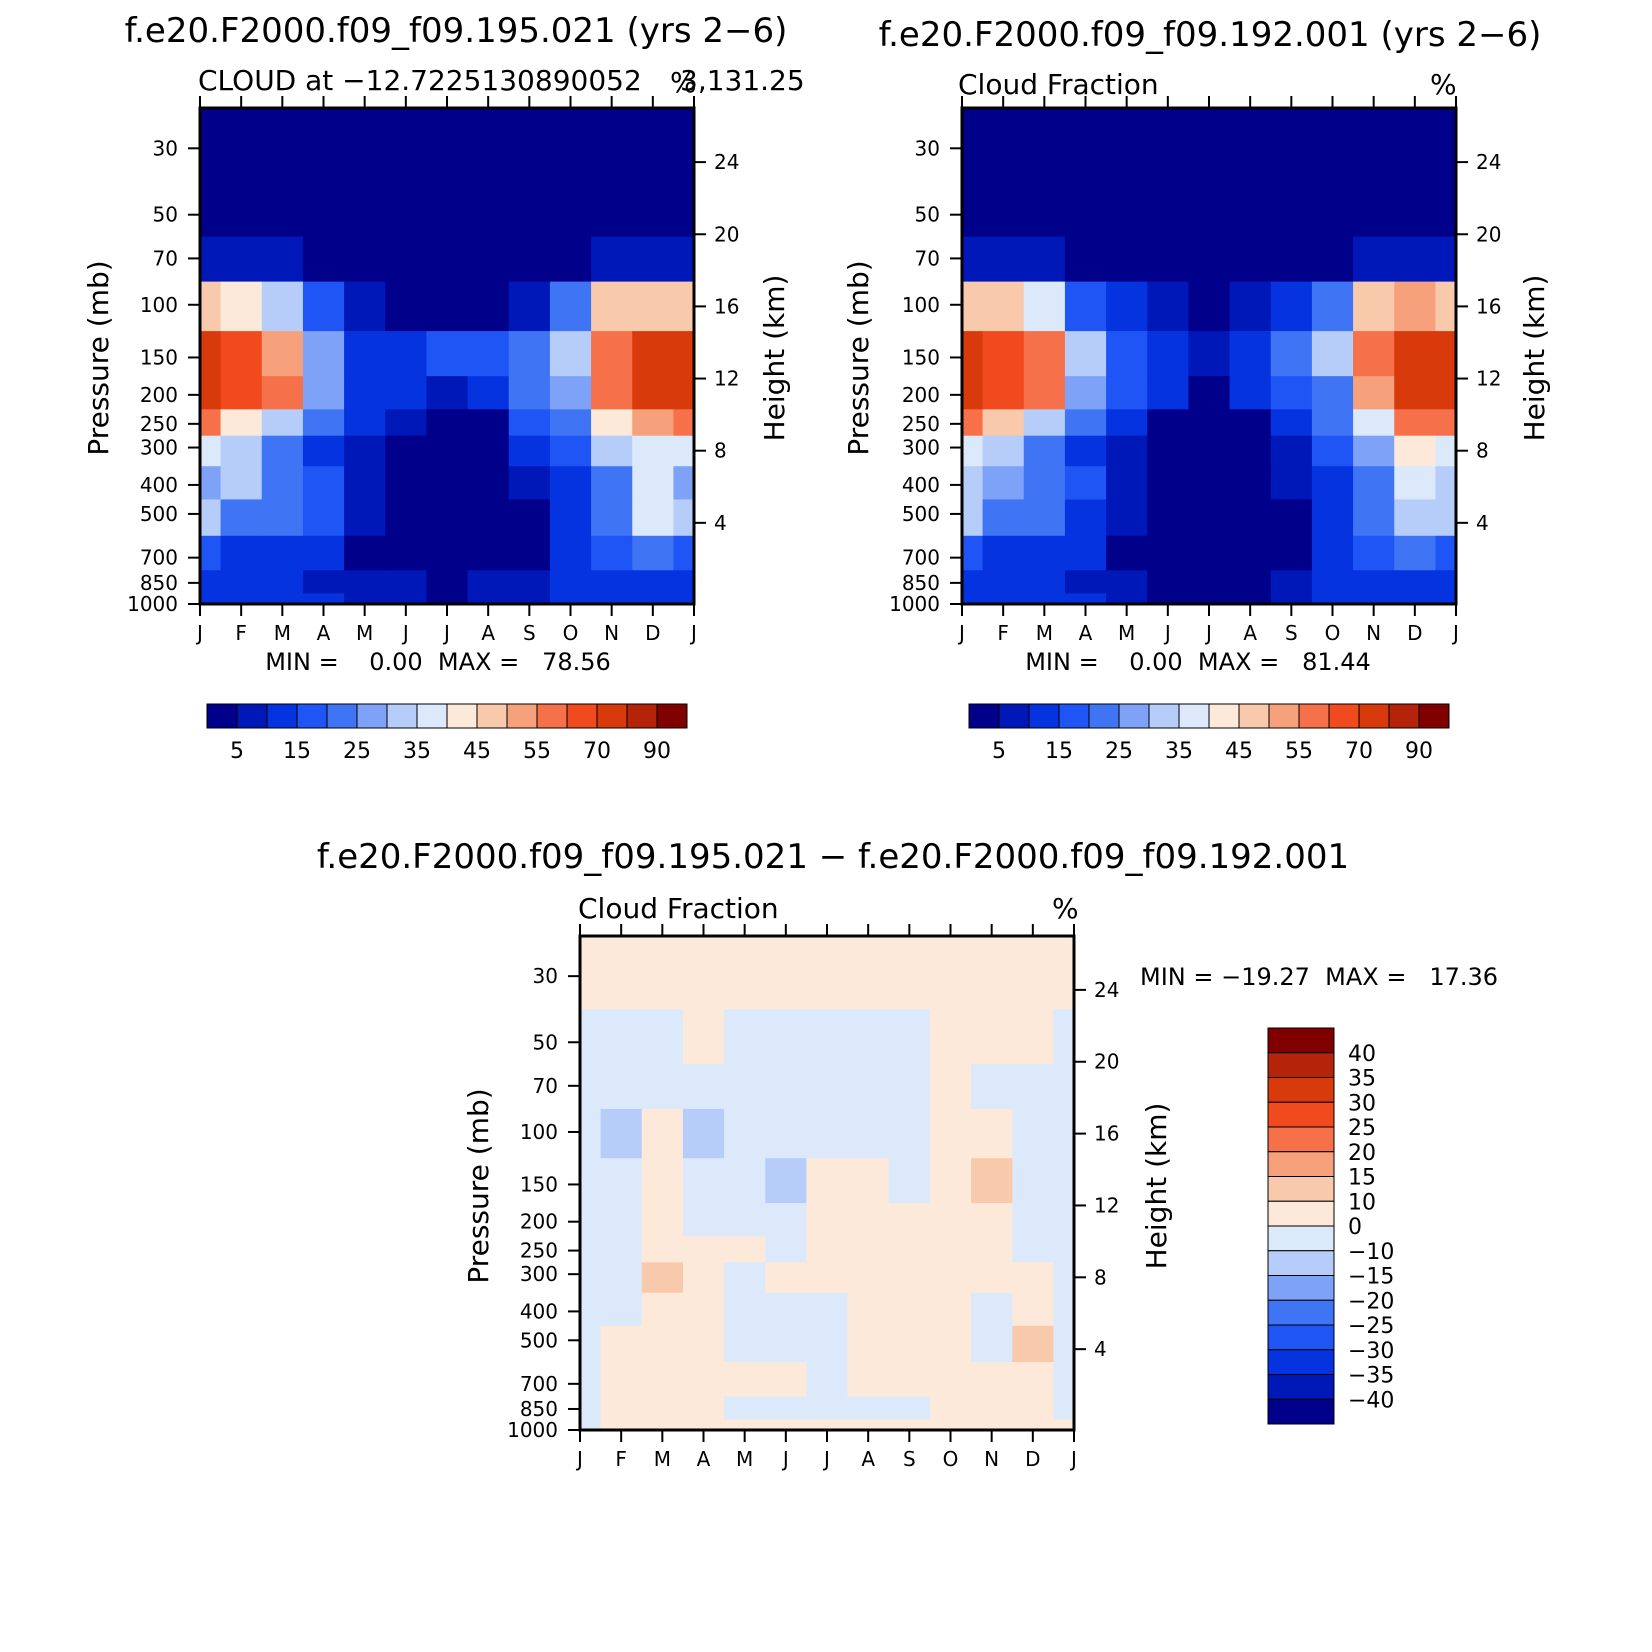 The image size is (1652, 1652). Describe the element at coordinates (446, 633) in the screenshot. I see `x-tick-label: J` at that location.